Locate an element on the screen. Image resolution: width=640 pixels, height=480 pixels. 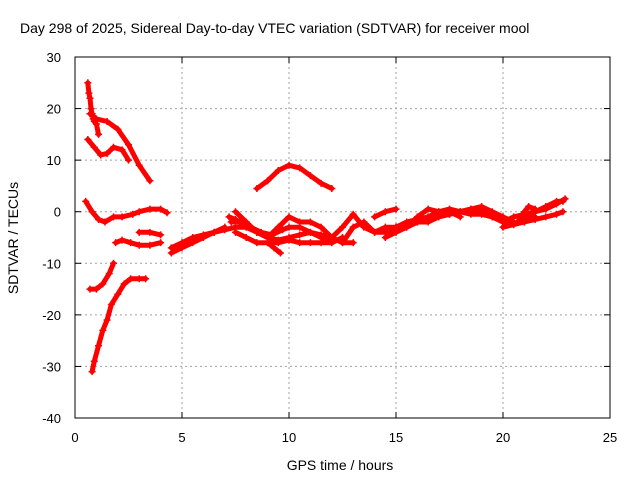
x-tick-label: 15 is located at coordinates (396, 437).